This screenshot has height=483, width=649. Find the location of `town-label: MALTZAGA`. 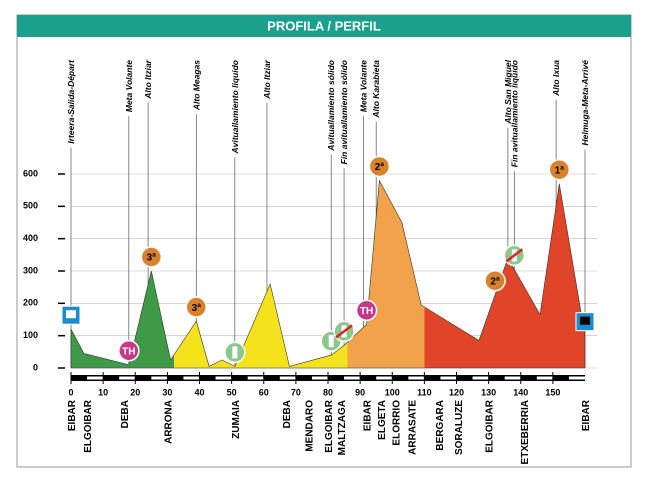

town-label: MALTZAGA is located at coordinates (342, 427).